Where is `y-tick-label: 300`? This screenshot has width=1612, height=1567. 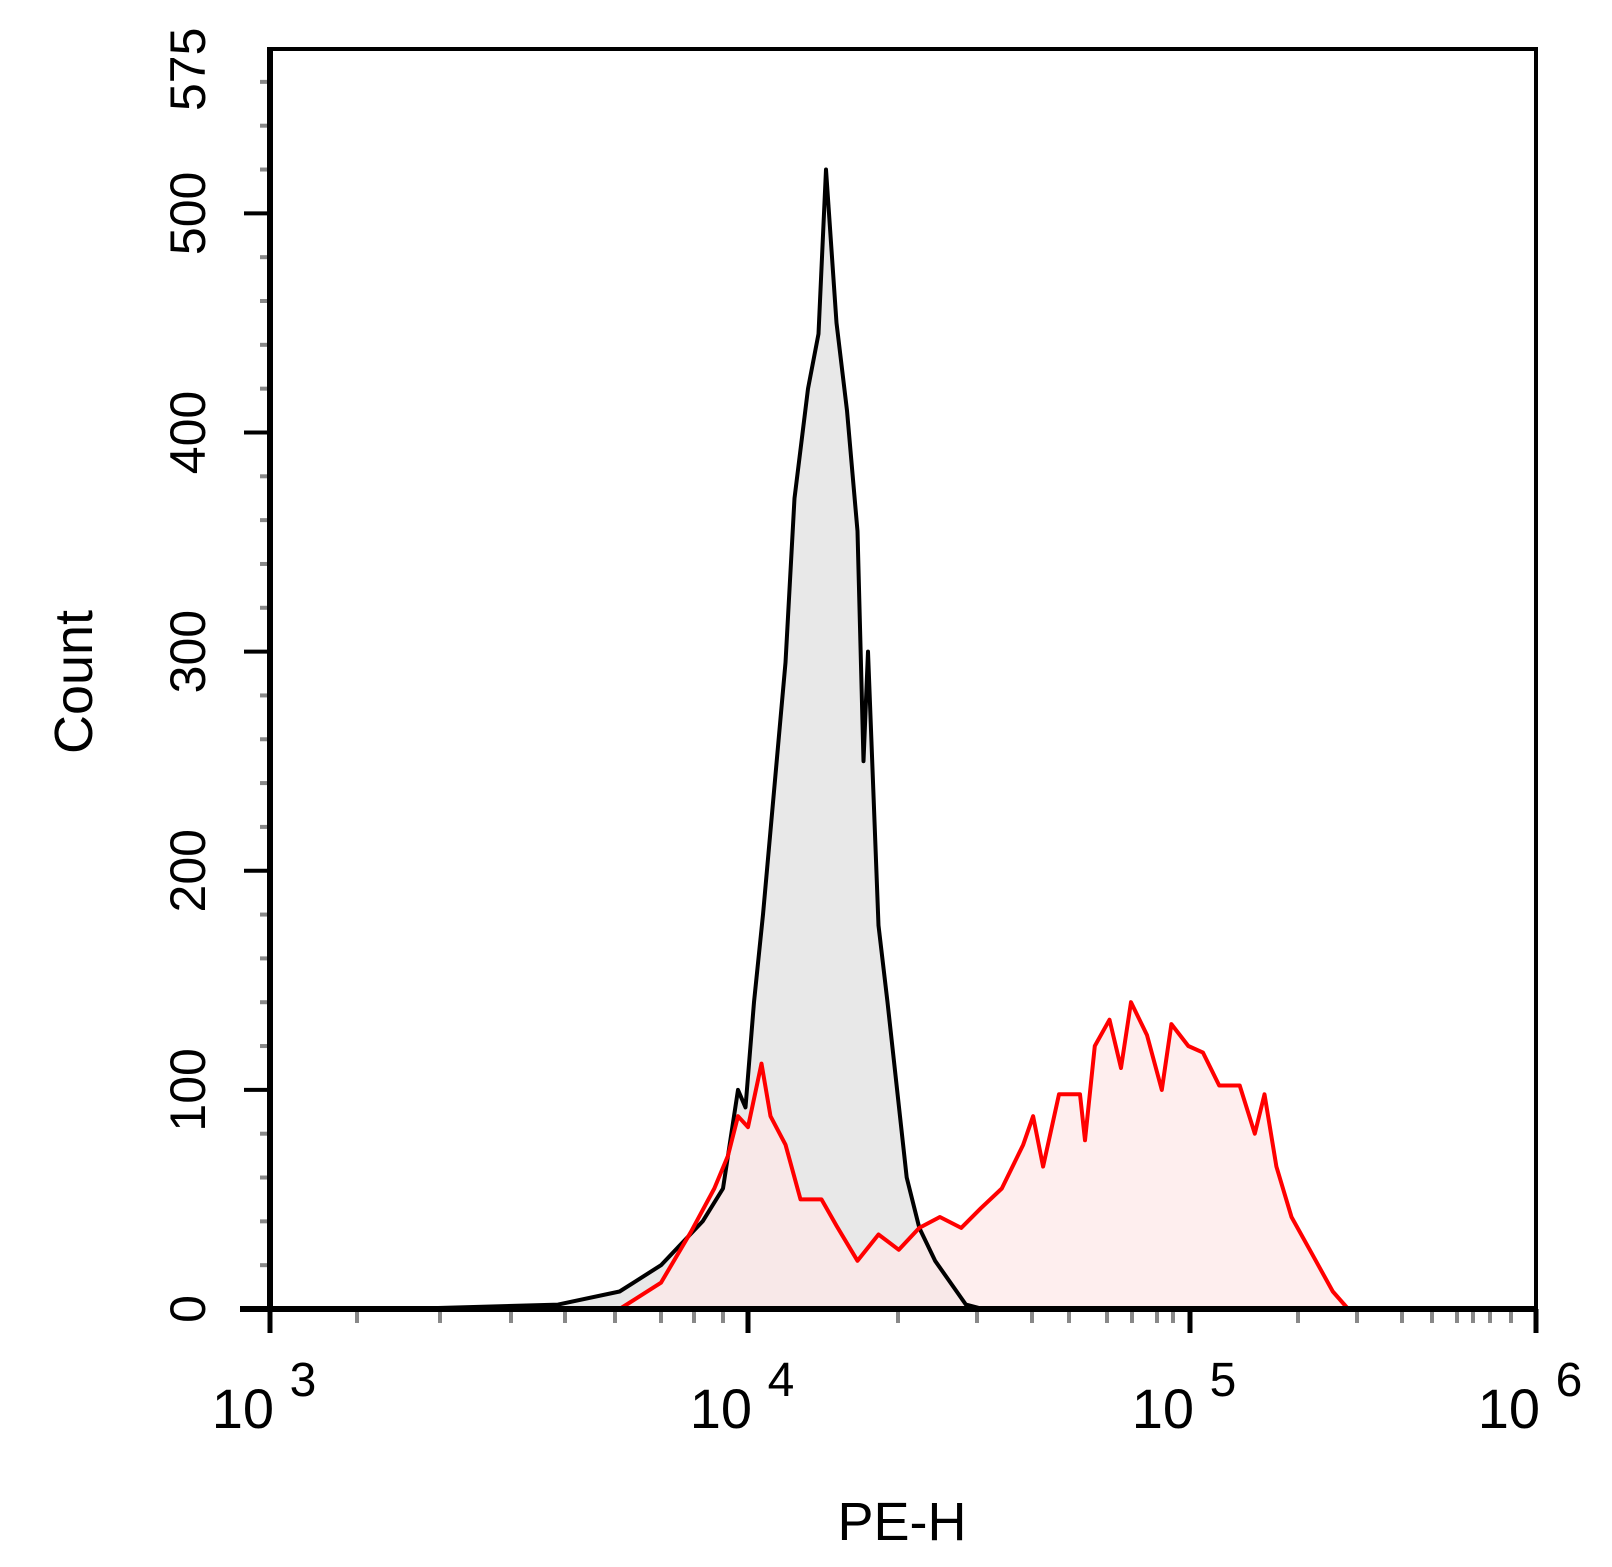
y-tick-label: 300 is located at coordinates (188, 651).